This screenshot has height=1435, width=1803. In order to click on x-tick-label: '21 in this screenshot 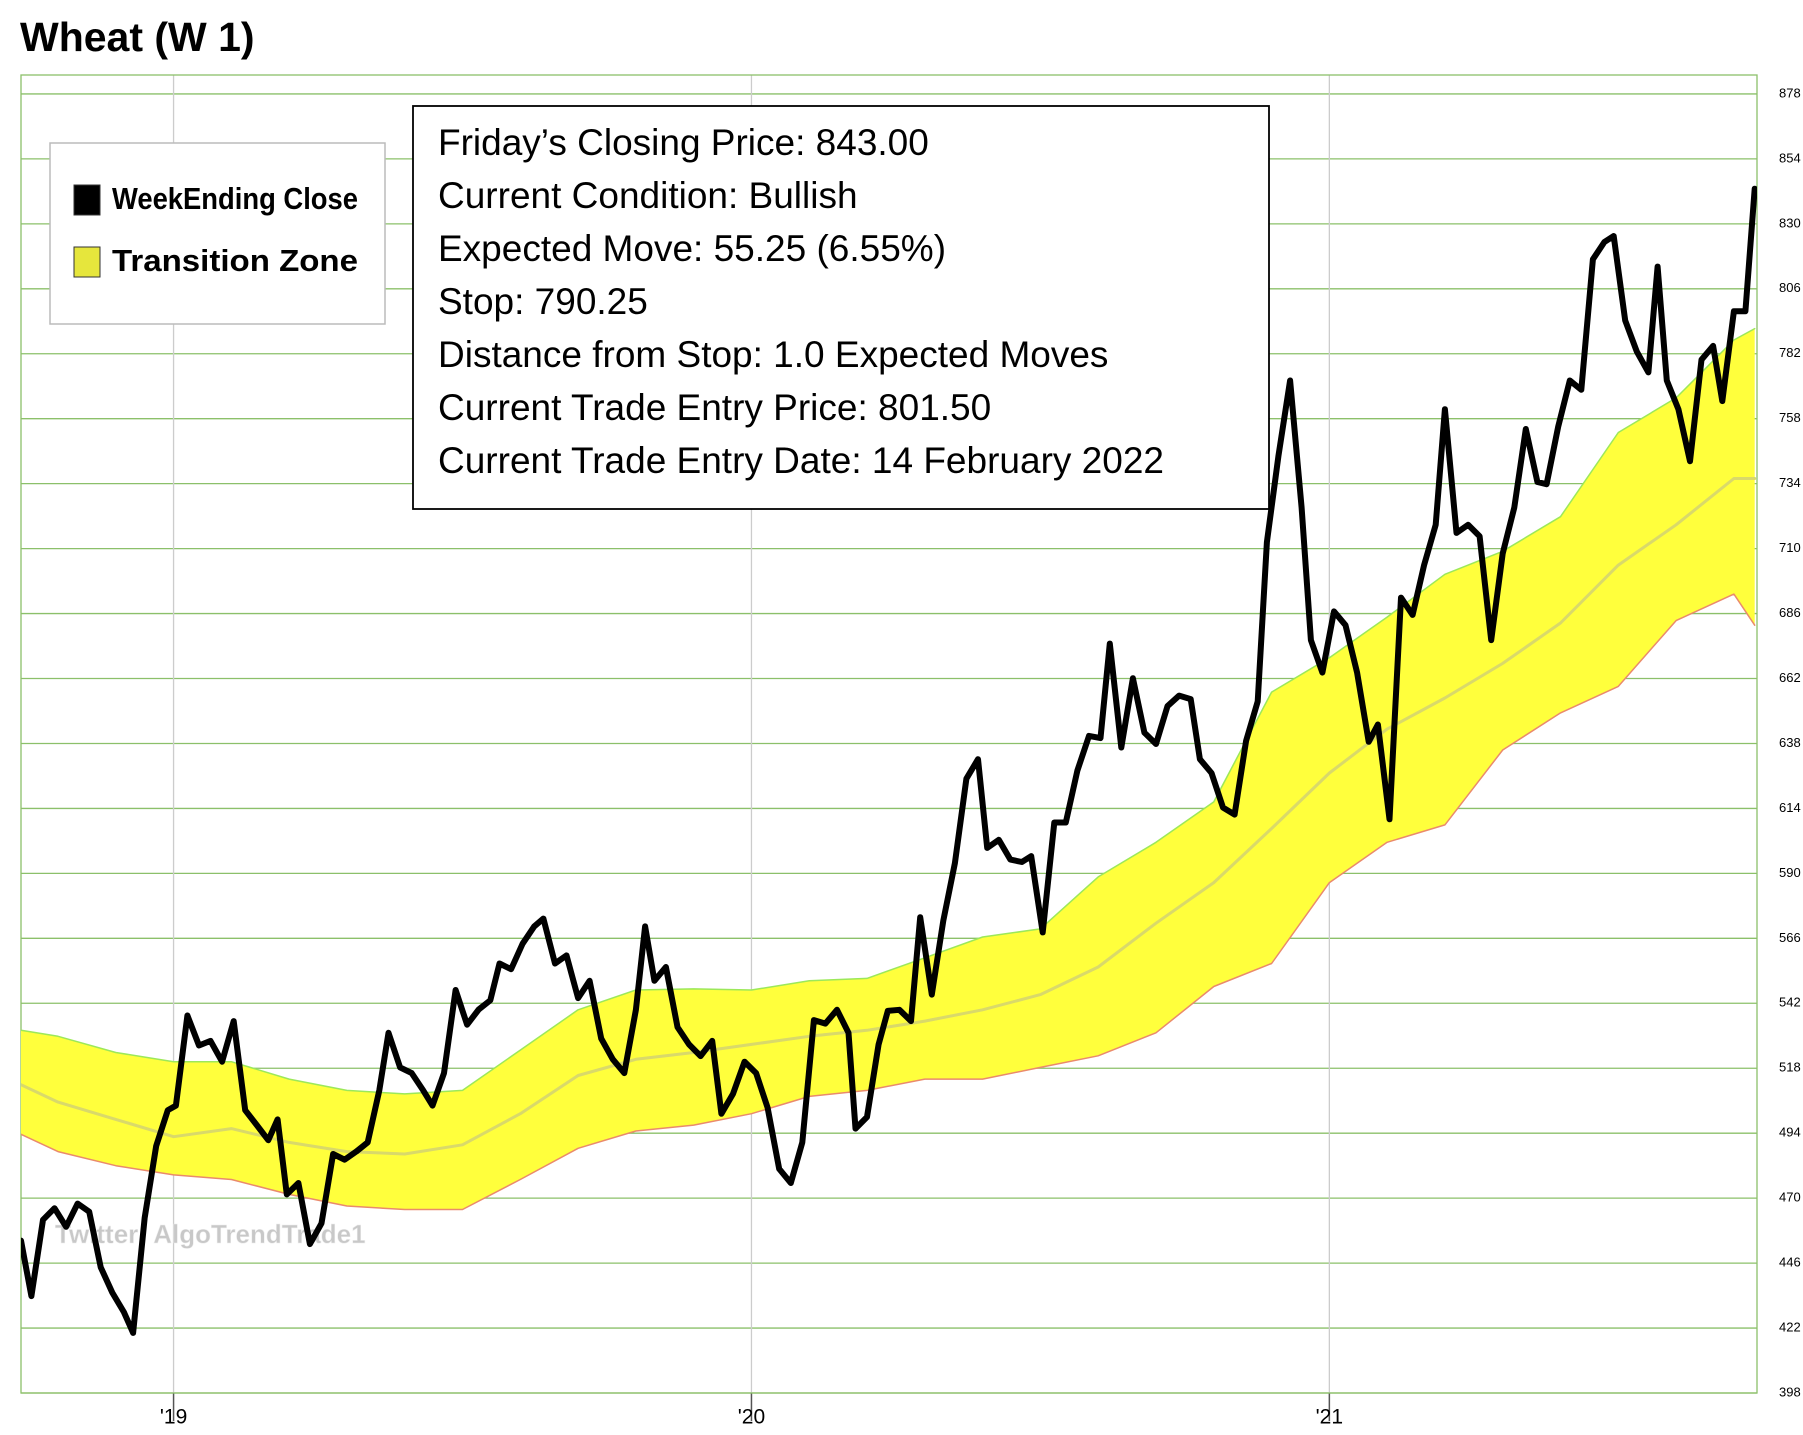, I will do `click(1329, 1417)`.